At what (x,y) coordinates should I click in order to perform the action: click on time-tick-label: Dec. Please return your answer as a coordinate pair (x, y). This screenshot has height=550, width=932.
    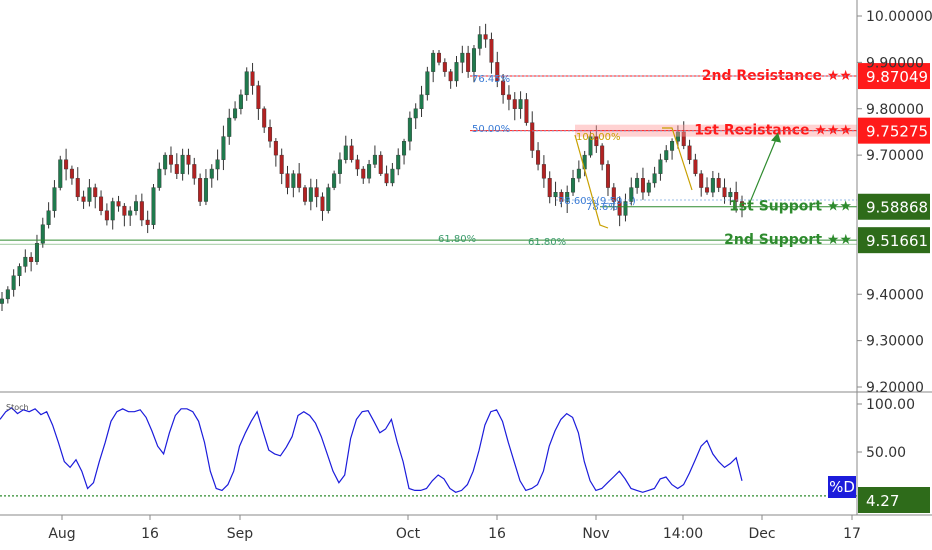
    Looking at the image, I should click on (761, 534).